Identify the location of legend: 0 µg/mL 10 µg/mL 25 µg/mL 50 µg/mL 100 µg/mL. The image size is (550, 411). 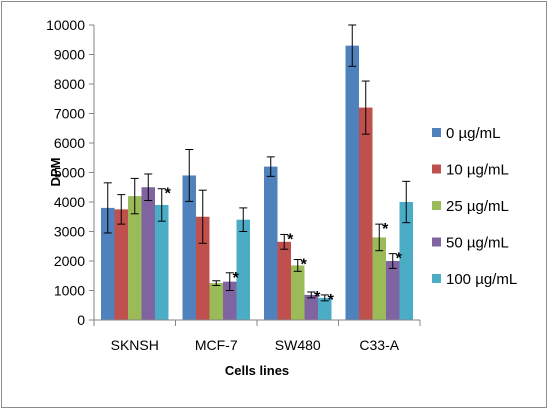
(474, 206).